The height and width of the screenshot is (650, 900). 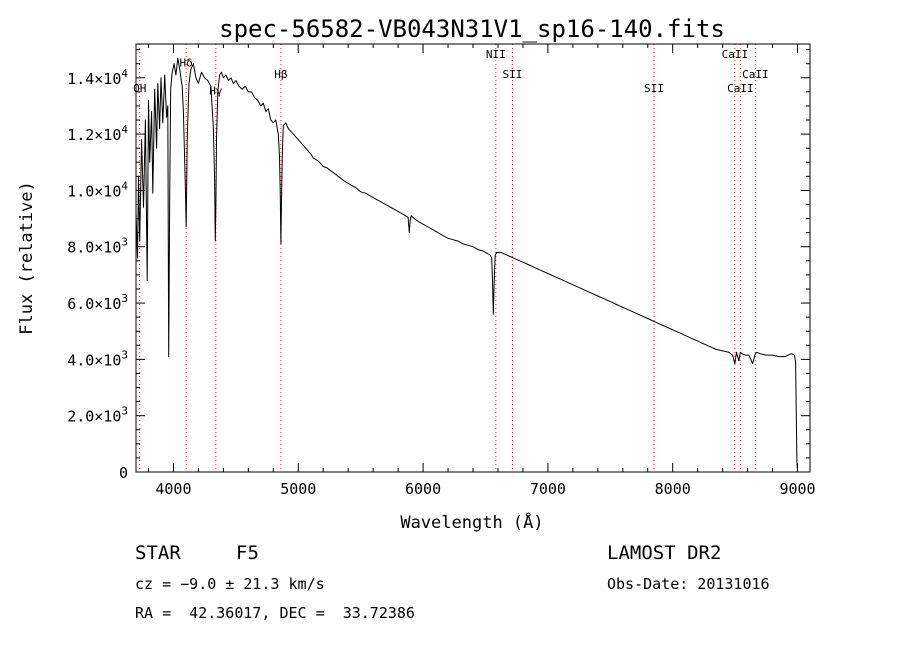 I want to click on y-tick-label-5: 1.0×10⁴, so click(x=97, y=189).